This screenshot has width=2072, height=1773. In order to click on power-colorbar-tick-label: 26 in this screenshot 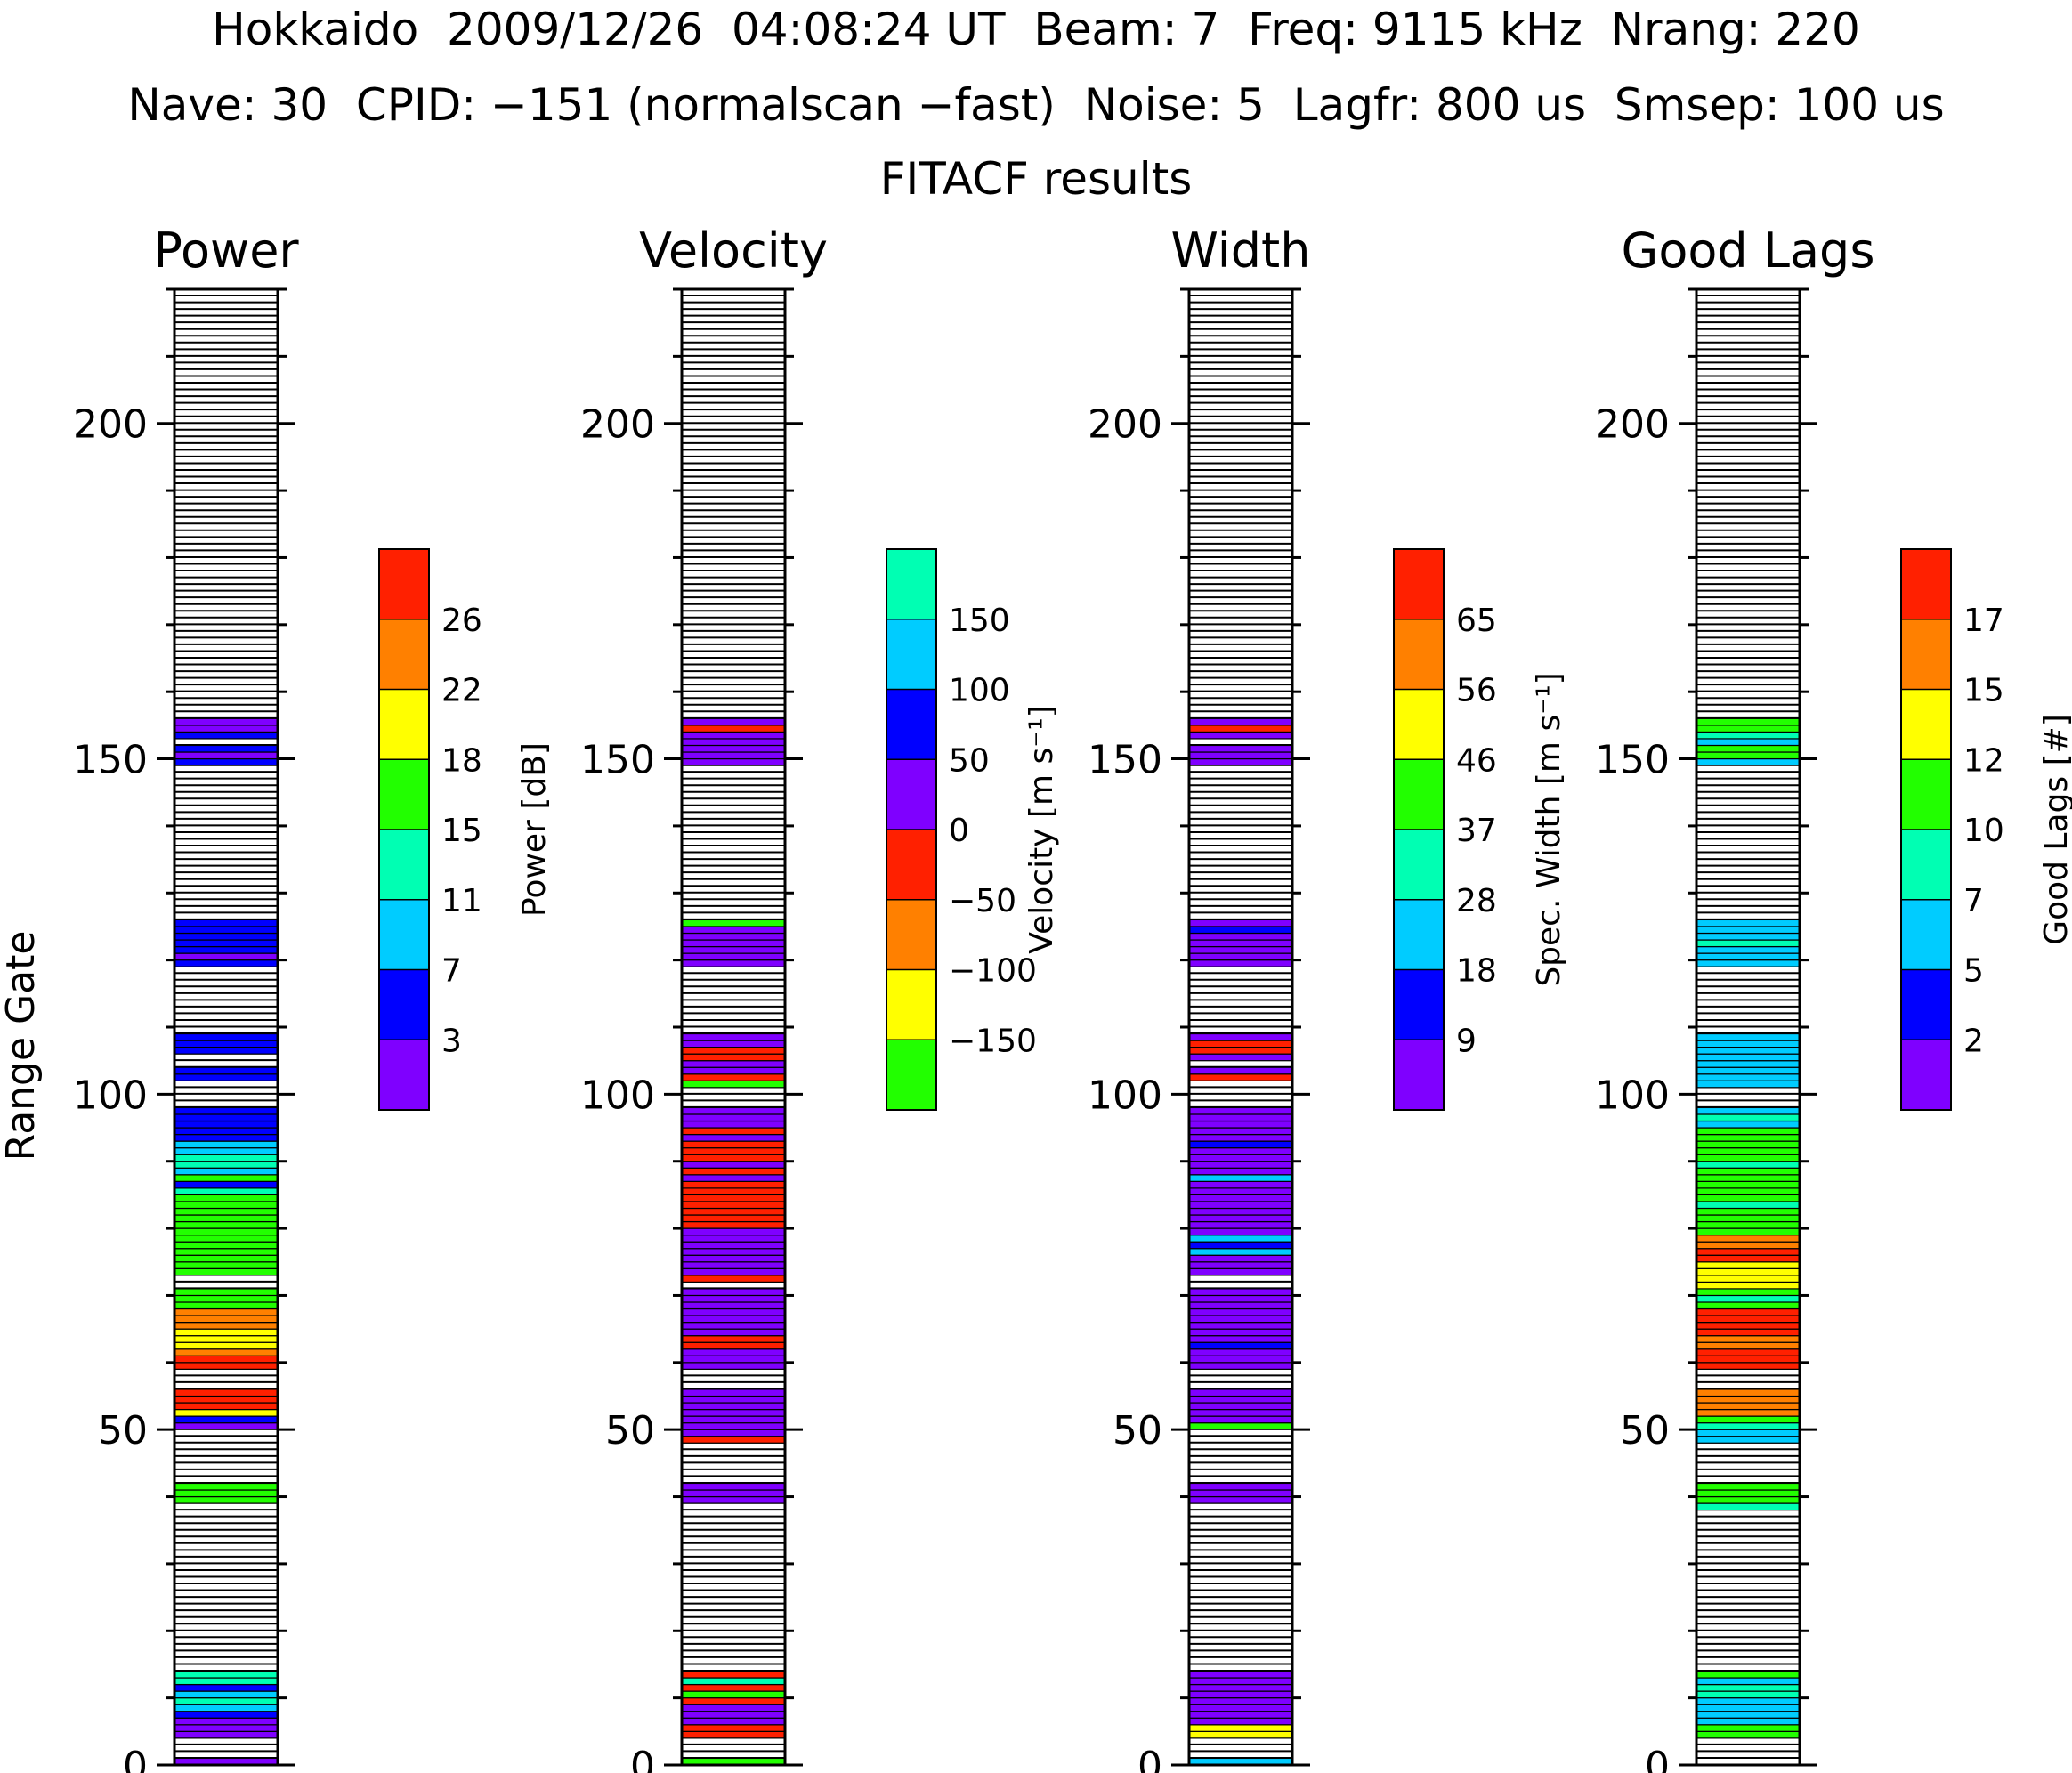, I will do `click(461, 621)`.